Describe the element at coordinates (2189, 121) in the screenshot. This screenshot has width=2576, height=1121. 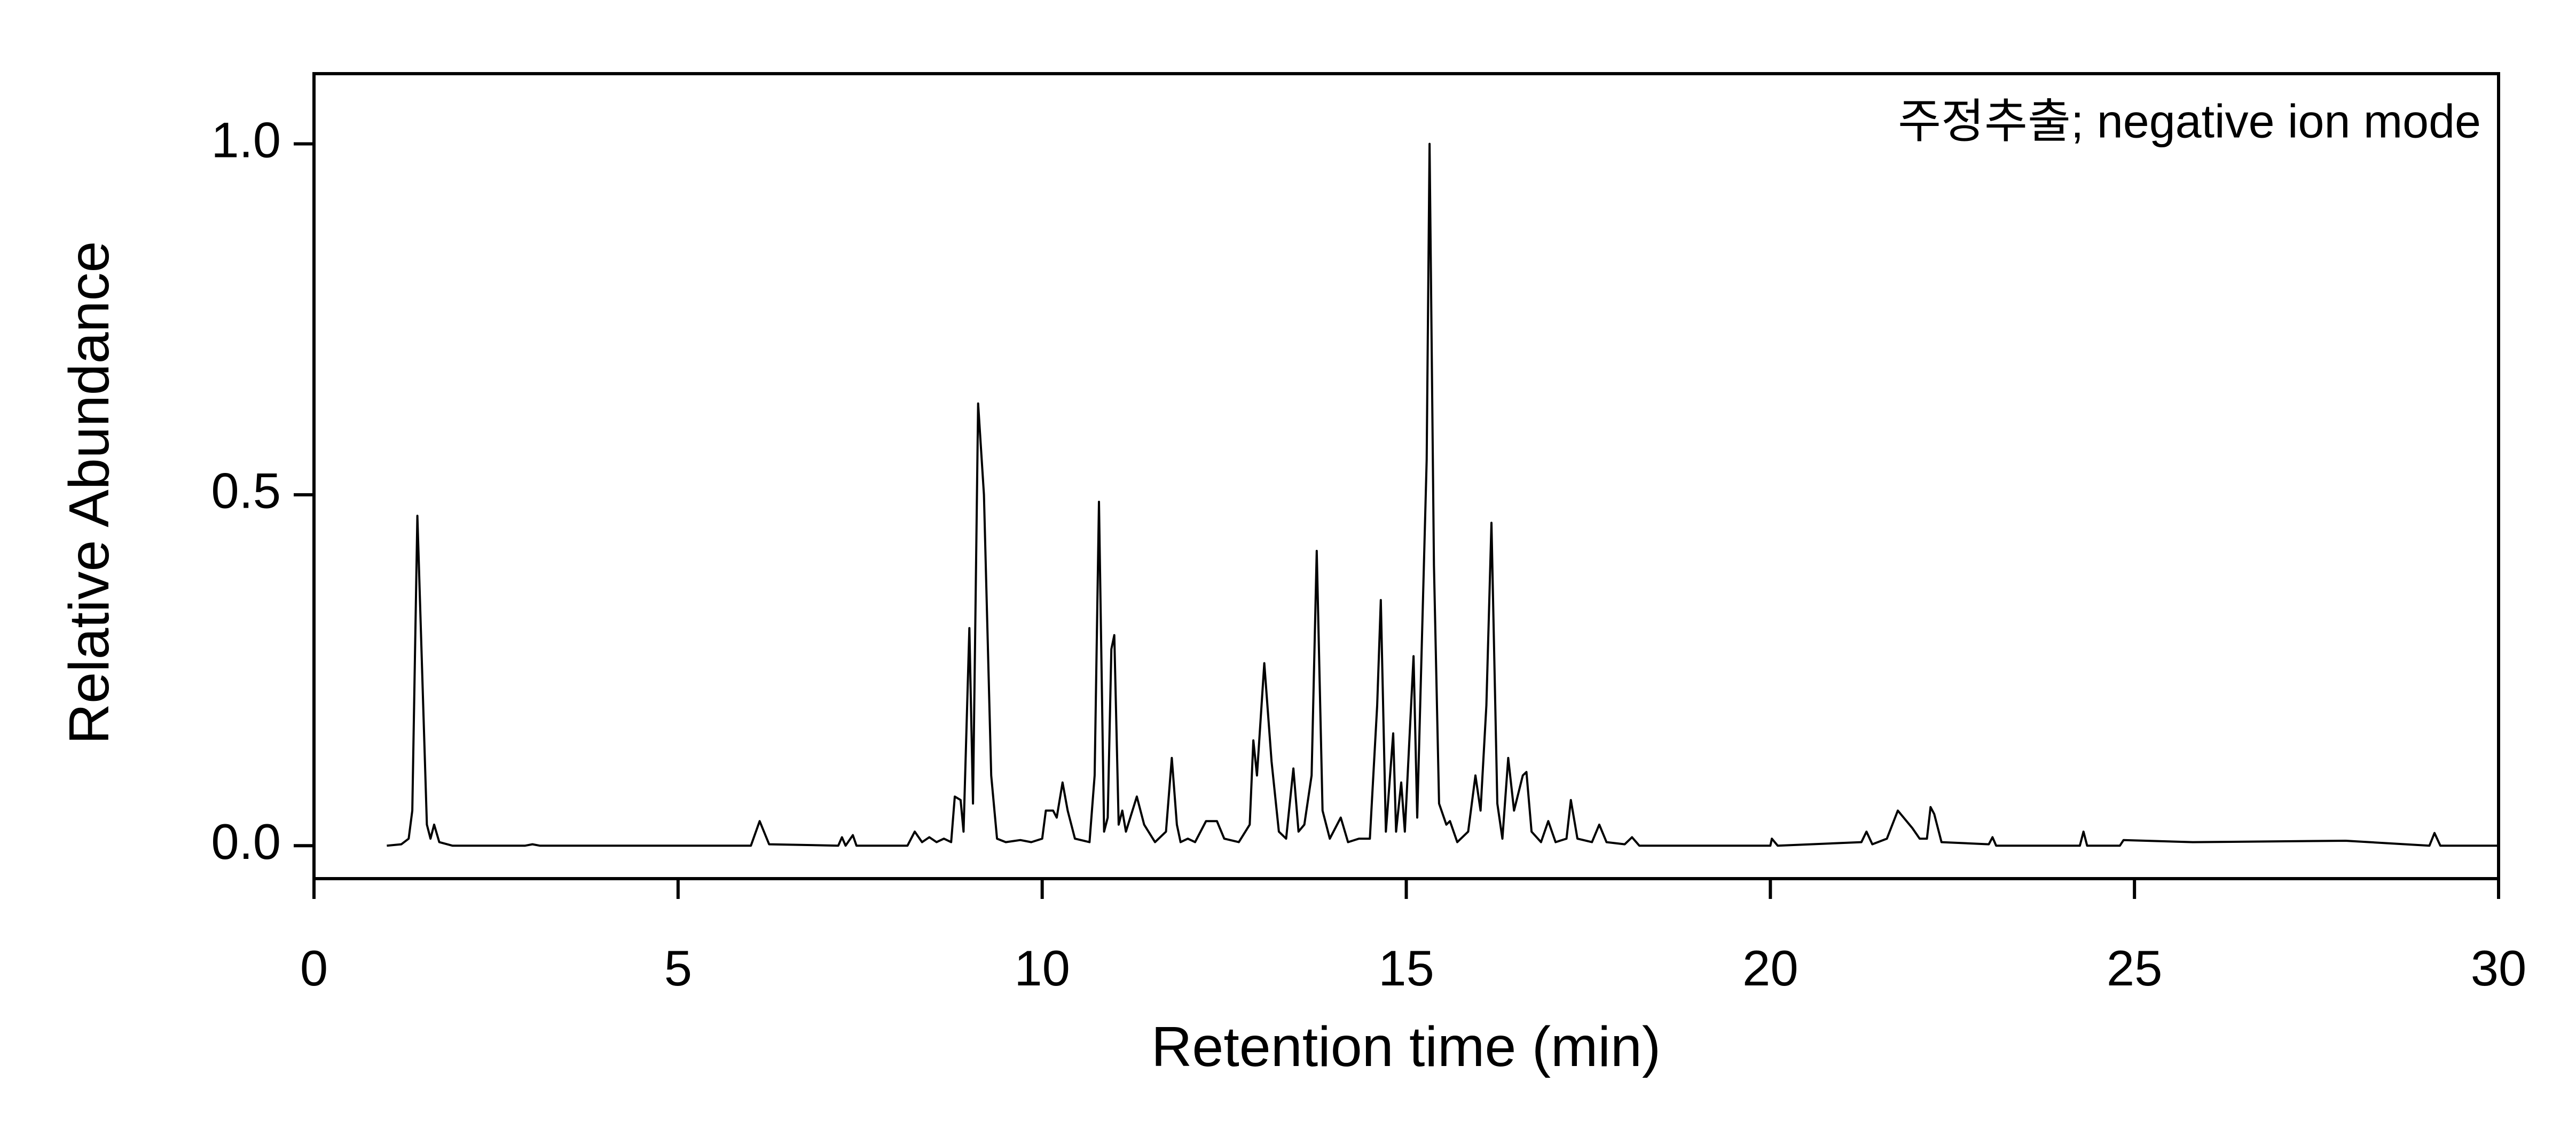
I see `annotation: 주정추출; negative ion mode` at that location.